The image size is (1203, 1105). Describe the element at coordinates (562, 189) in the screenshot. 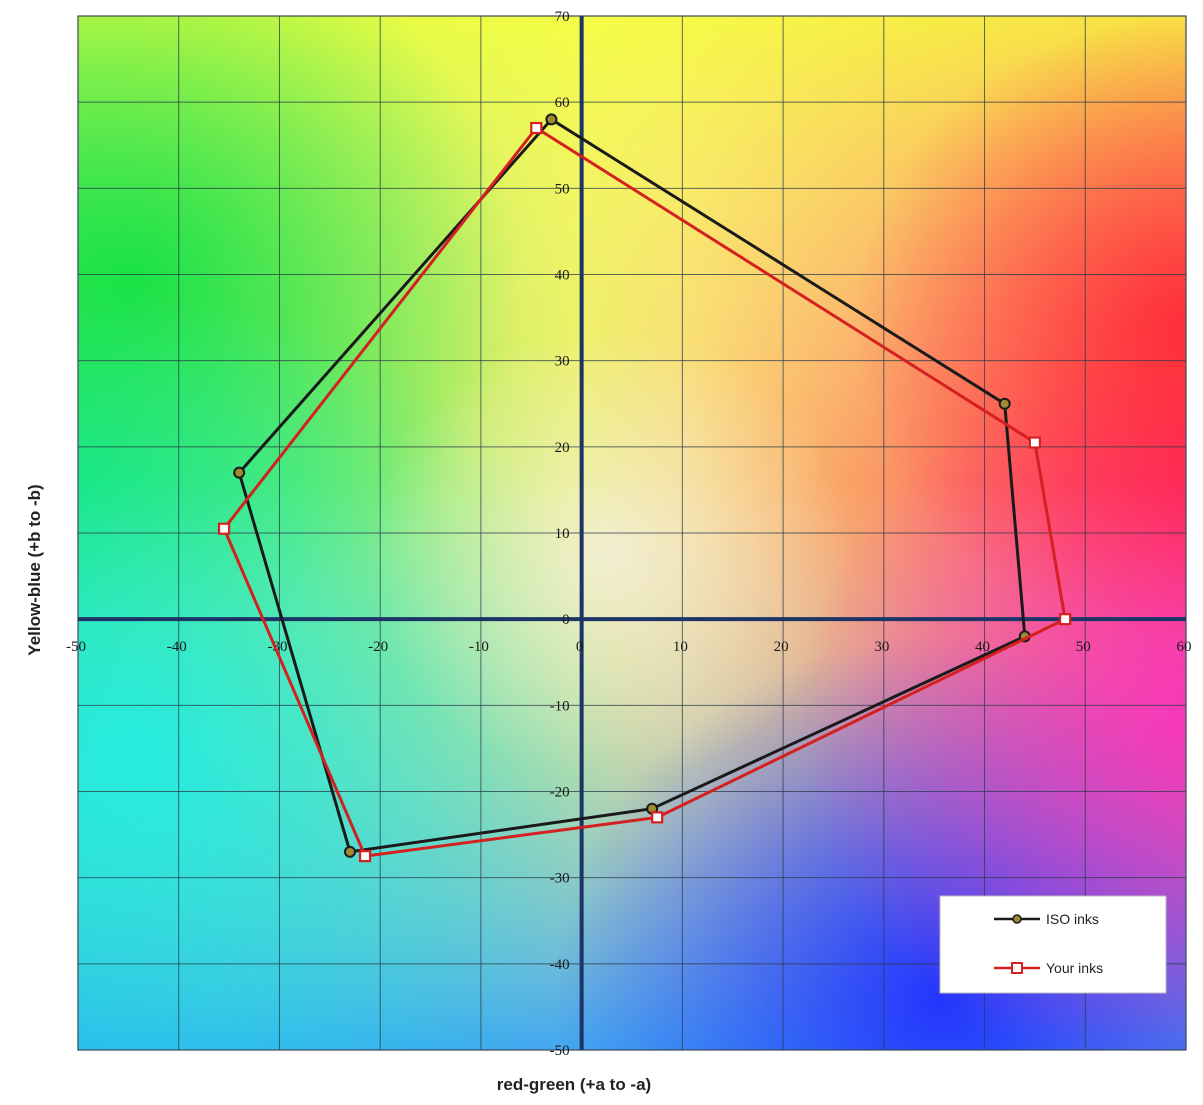

I see `y-tick-label: 50` at that location.